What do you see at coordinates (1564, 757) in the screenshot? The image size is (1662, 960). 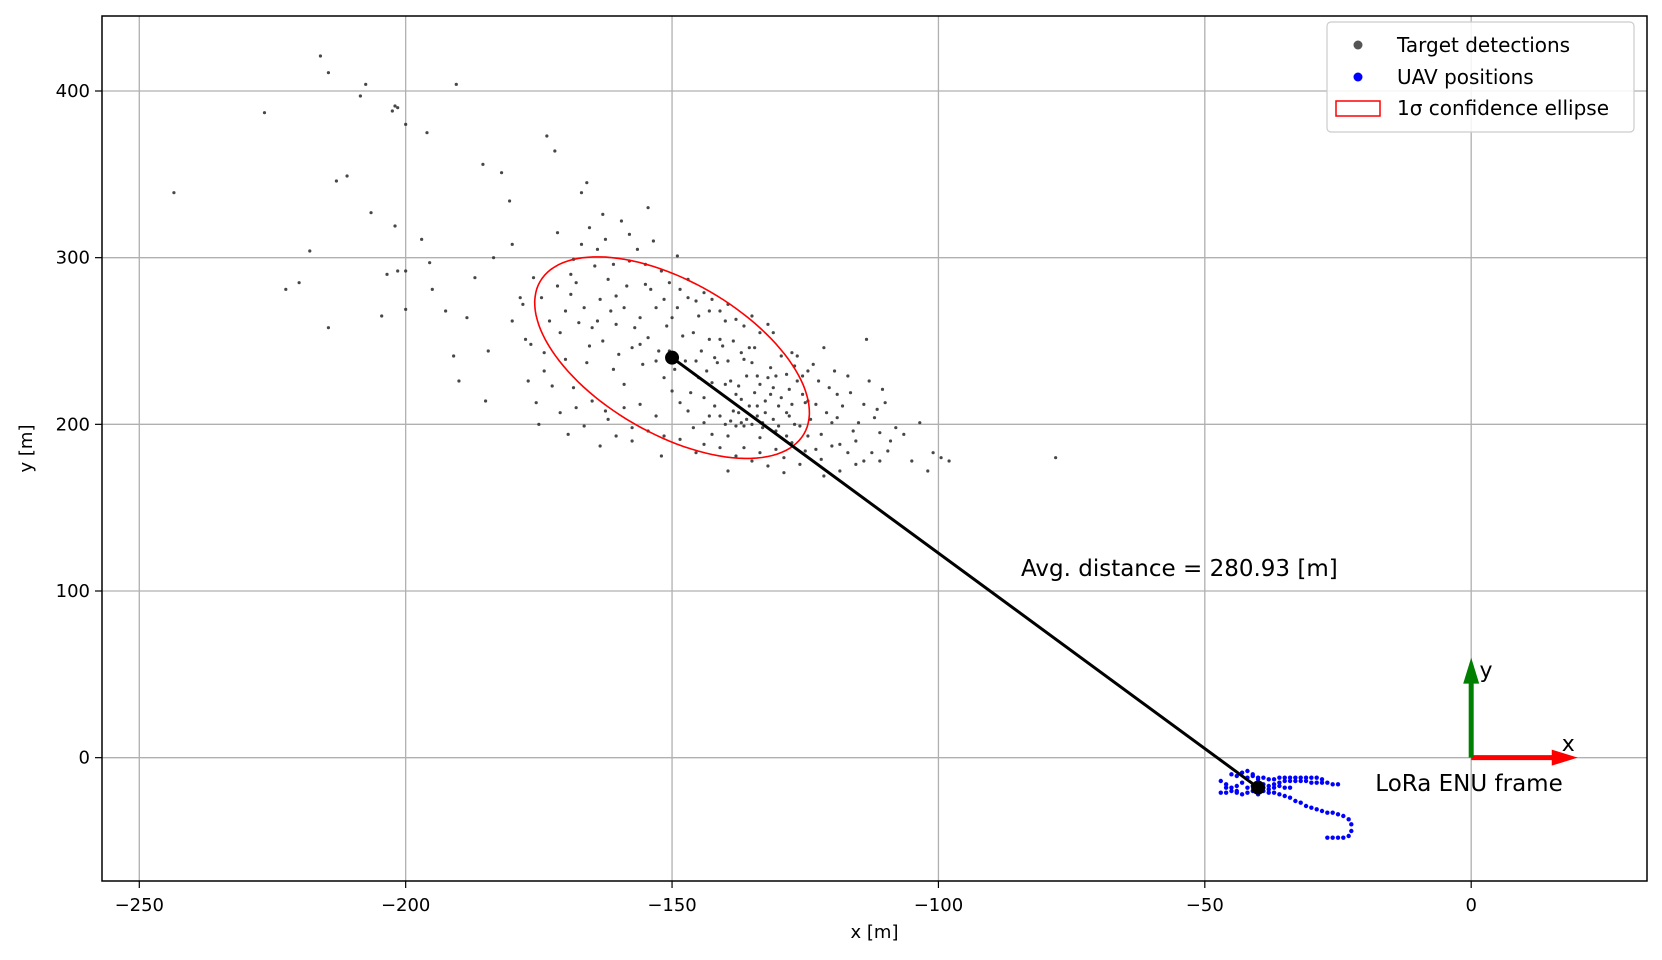 I see `frame-x-arrow-head` at bounding box center [1564, 757].